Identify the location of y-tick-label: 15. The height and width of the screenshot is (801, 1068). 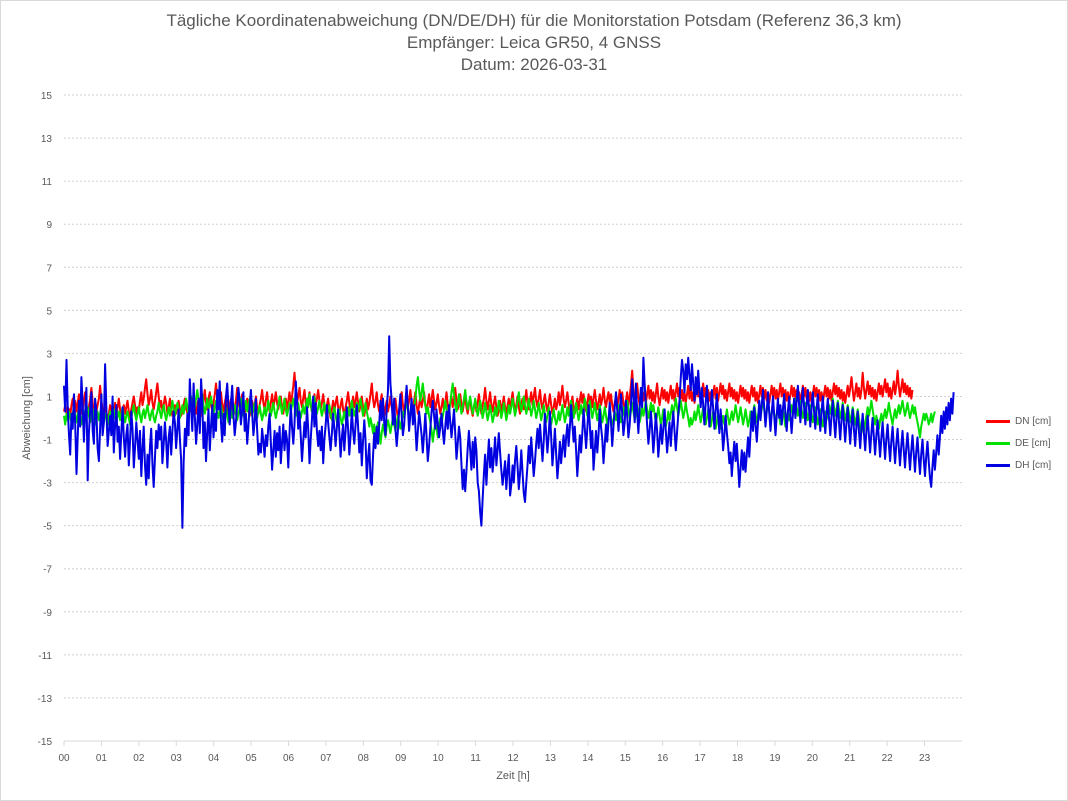
(47, 96).